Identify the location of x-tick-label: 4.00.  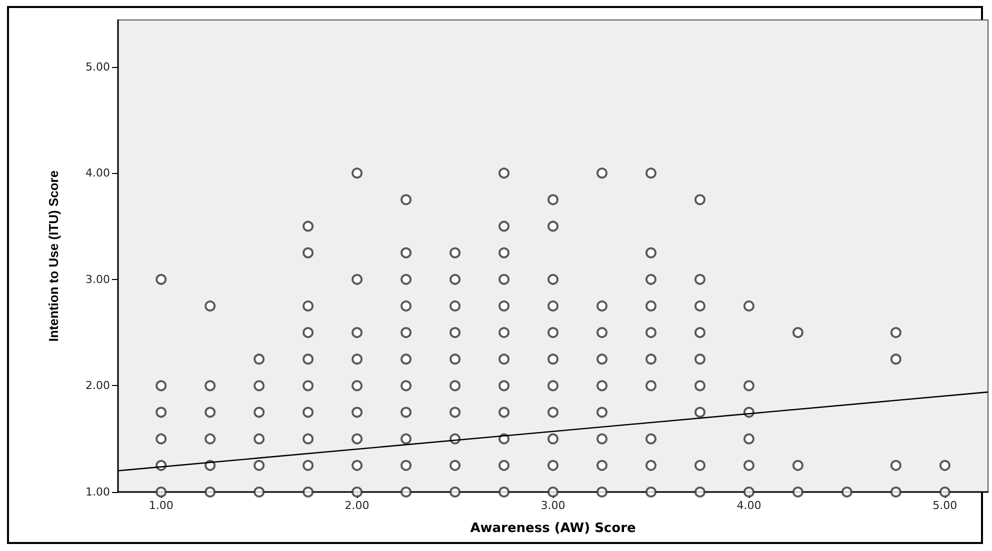
(749, 505).